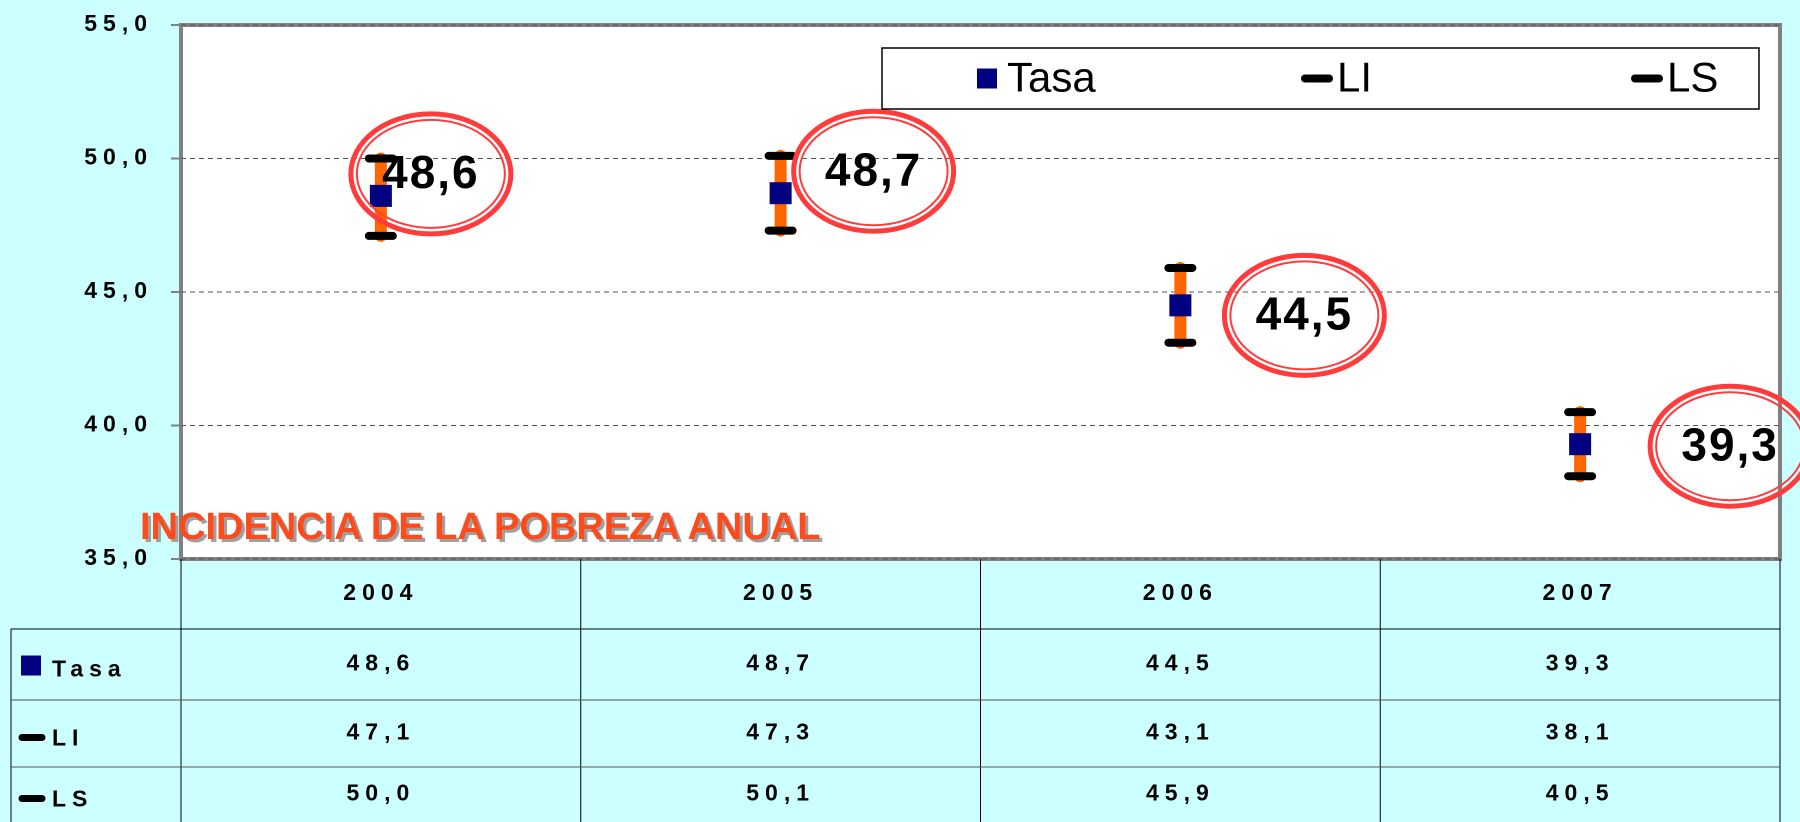  Describe the element at coordinates (1180, 732) in the screenshot. I see `table-cell: 43,1` at that location.